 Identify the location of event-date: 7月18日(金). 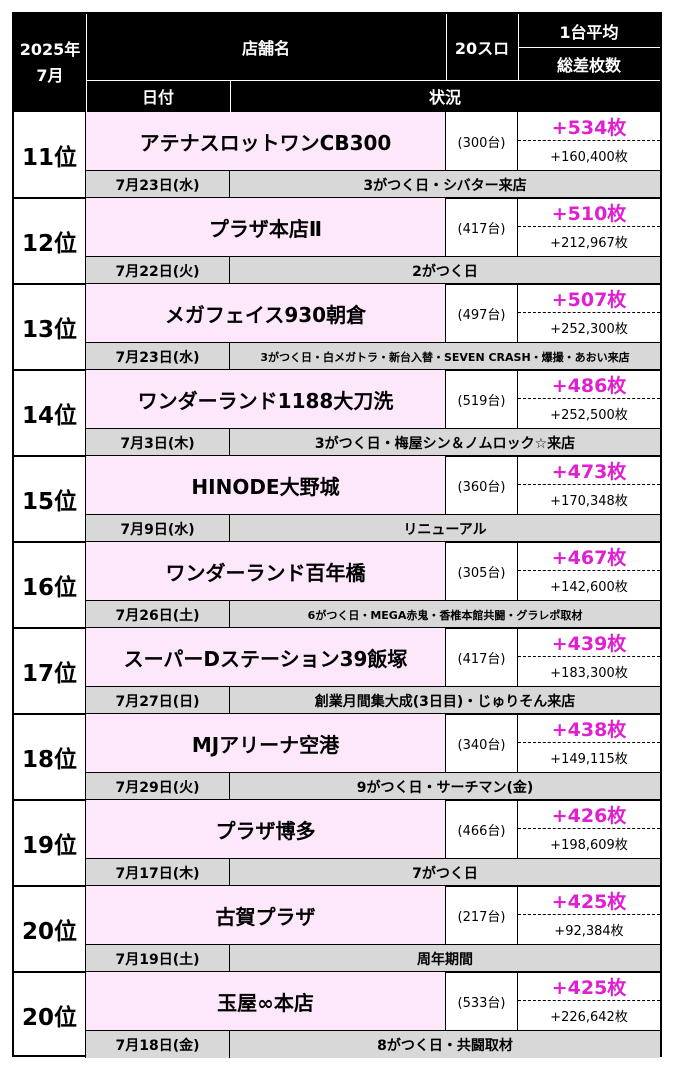
(158, 1044).